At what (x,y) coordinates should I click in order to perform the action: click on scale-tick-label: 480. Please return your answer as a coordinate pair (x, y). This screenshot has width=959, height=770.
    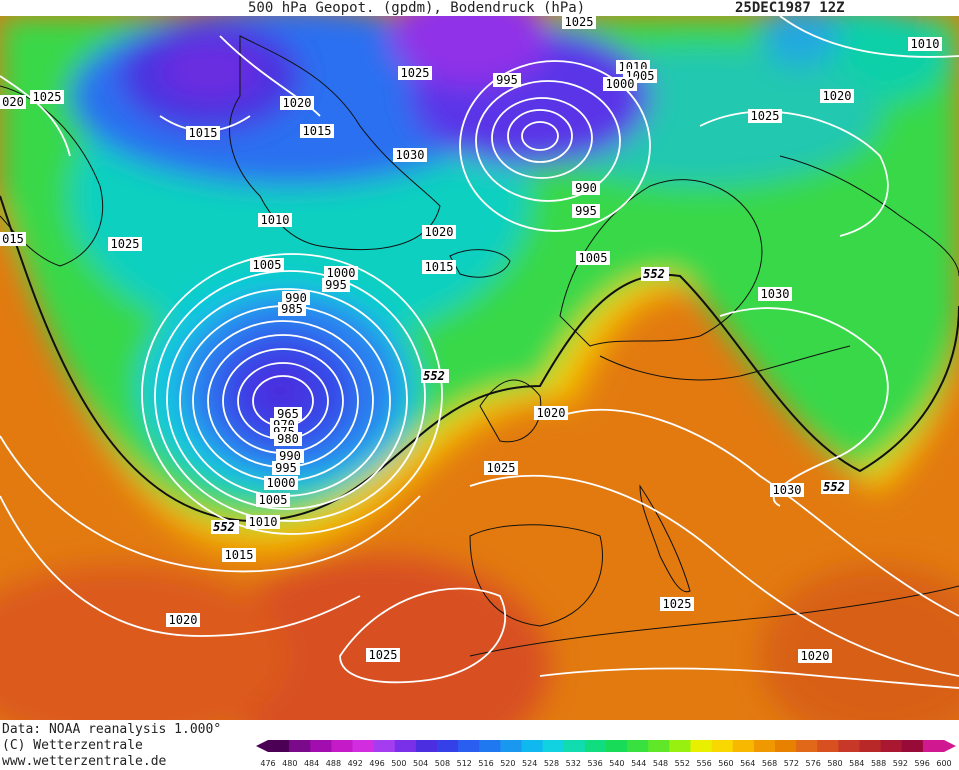
    Looking at the image, I should click on (289, 763).